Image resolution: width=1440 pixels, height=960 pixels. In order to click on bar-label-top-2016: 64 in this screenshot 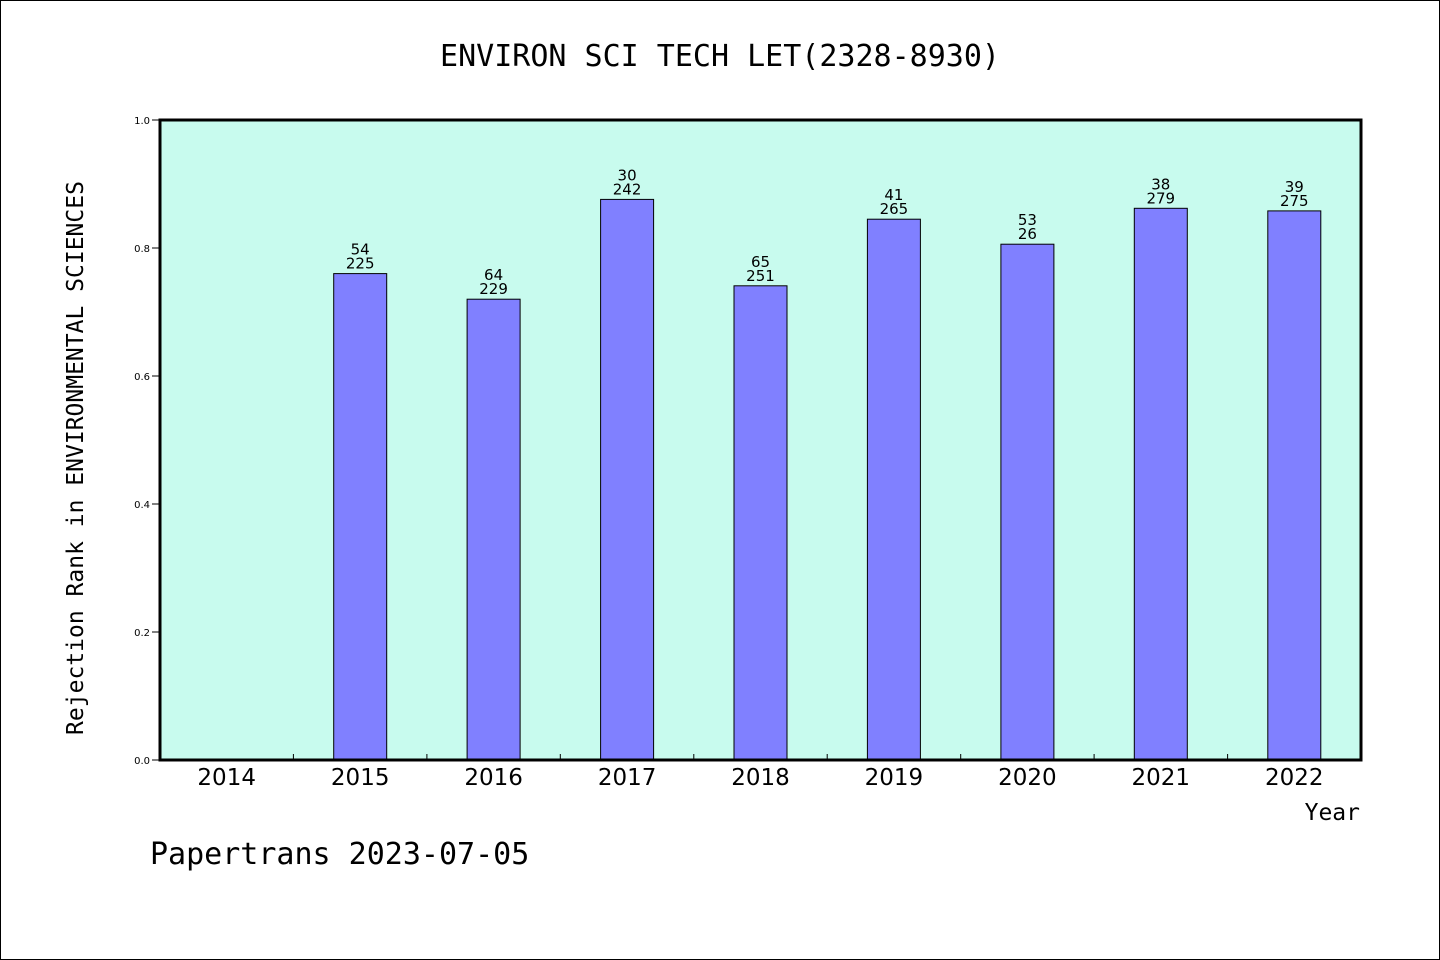, I will do `click(493, 275)`.